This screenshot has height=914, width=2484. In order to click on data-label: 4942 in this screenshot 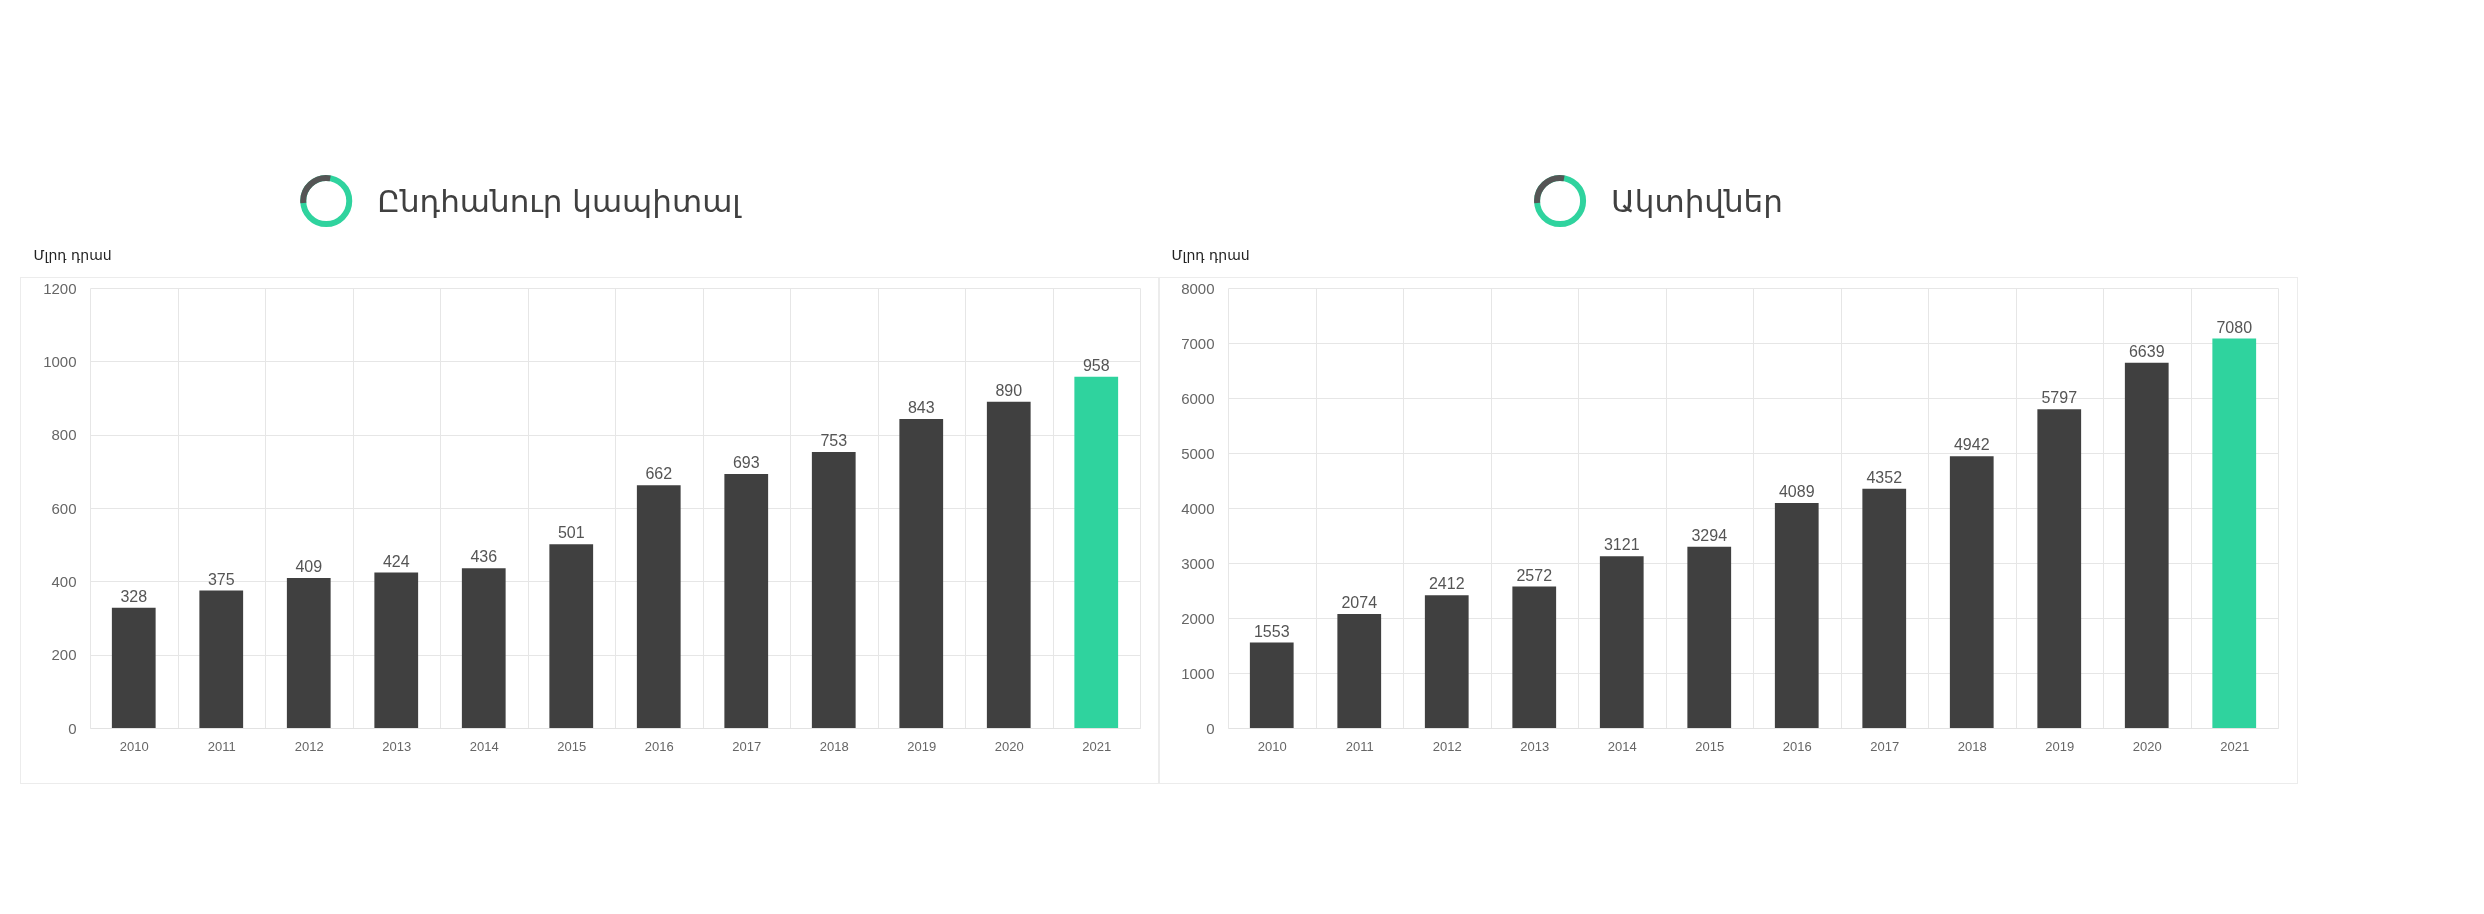, I will do `click(1971, 445)`.